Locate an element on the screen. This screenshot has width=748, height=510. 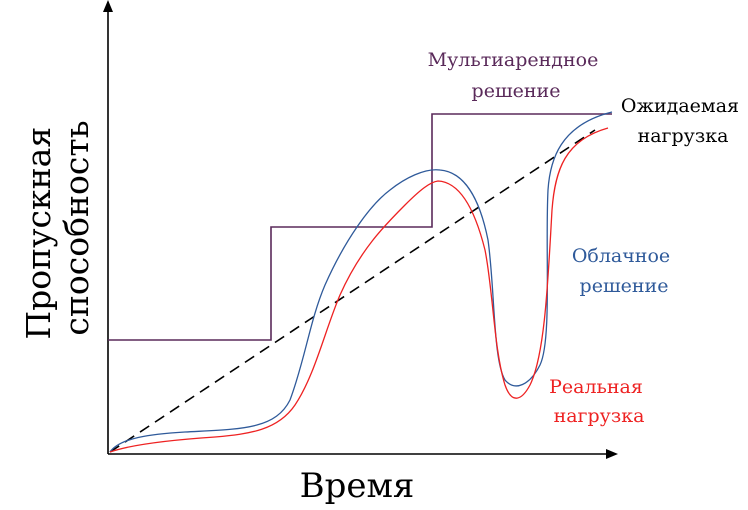
real-load-label-line1: Реальная is located at coordinates (596, 387).